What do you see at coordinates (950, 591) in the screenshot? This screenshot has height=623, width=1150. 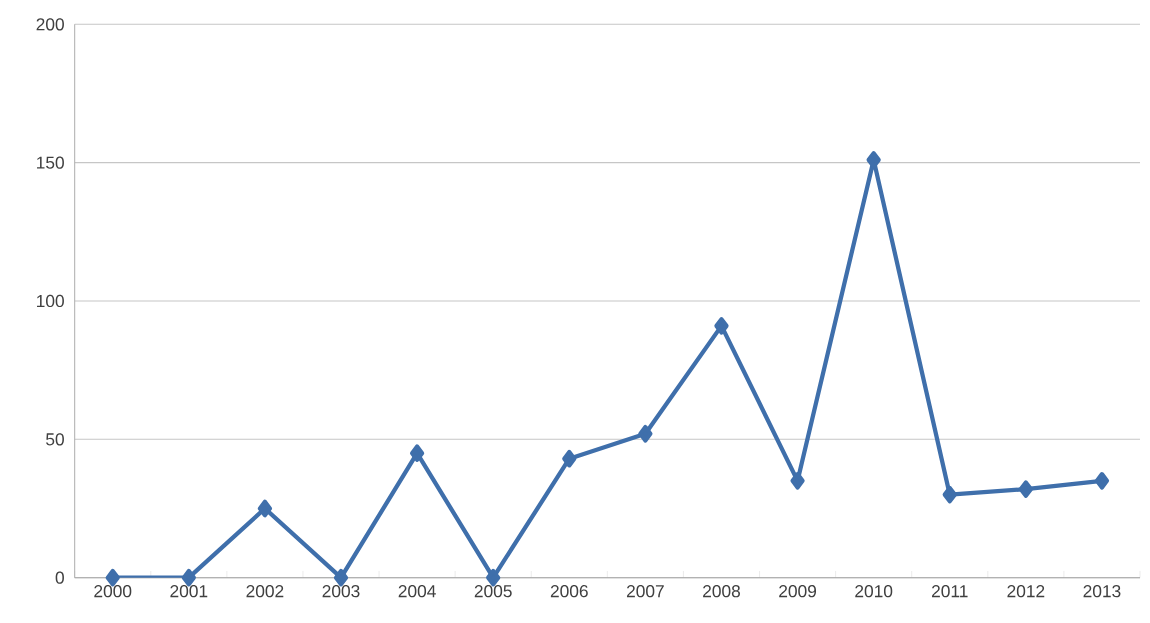 I see `x-tick-label: 2011` at bounding box center [950, 591].